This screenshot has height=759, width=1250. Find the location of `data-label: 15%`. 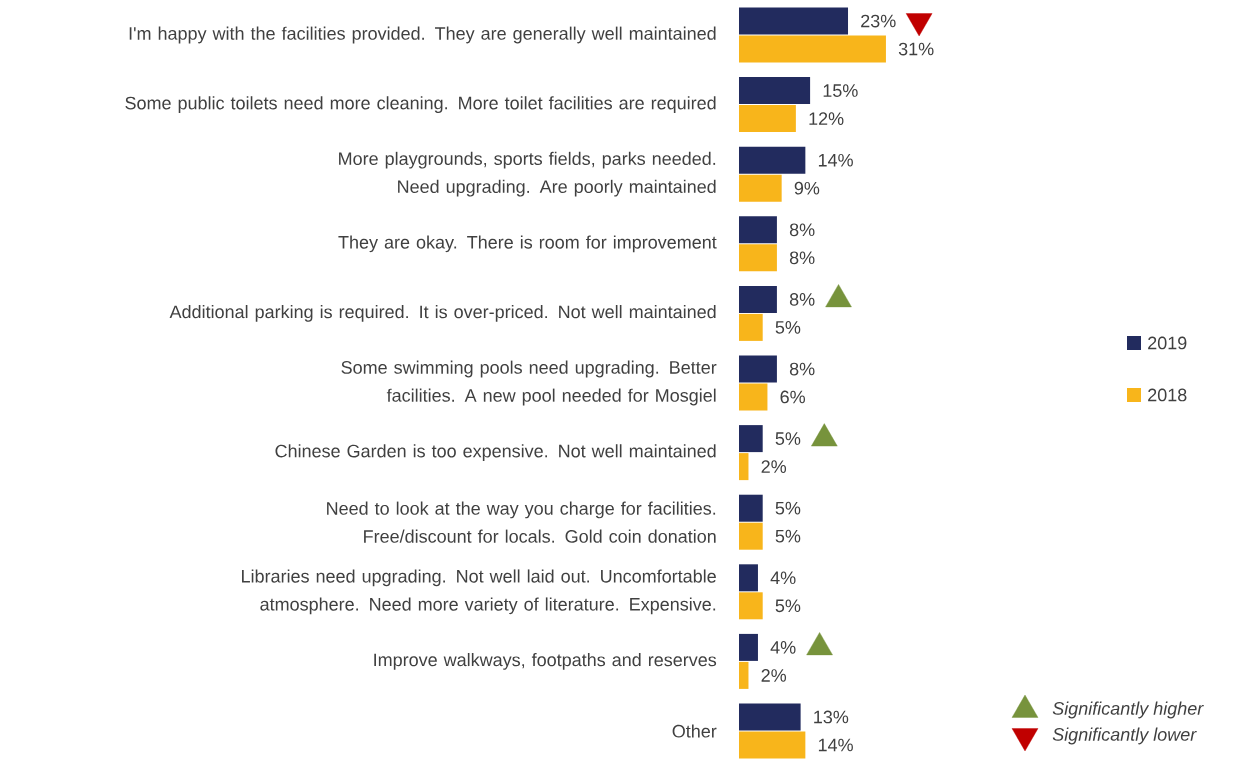

data-label: 15% is located at coordinates (840, 90).